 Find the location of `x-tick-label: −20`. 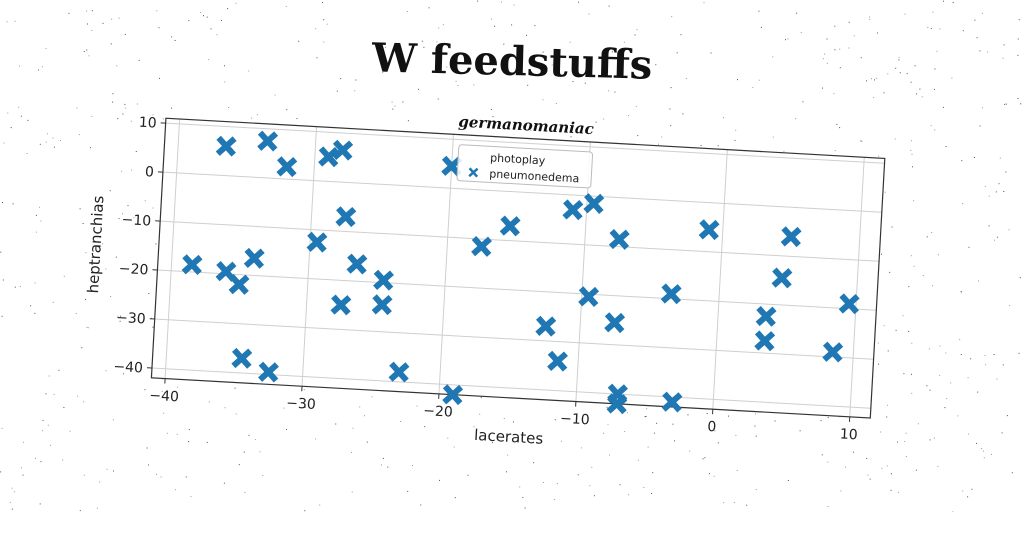

x-tick-label: −20 is located at coordinates (438, 412).